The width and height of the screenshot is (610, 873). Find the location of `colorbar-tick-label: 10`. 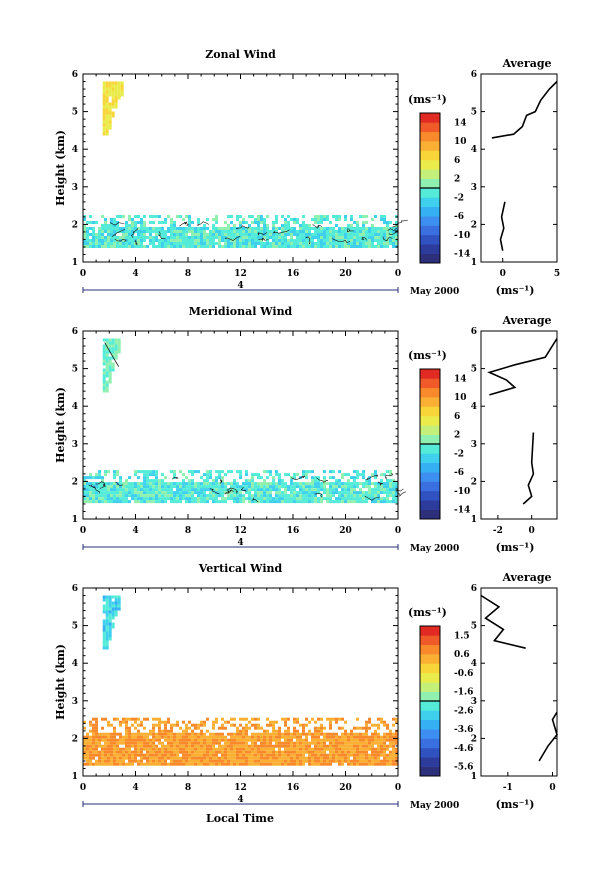

colorbar-tick-label: 10 is located at coordinates (460, 398).